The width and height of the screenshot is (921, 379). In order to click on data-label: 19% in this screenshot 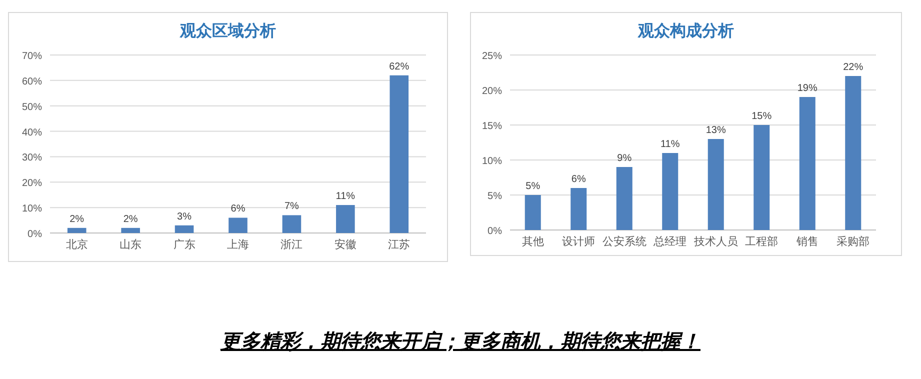, I will do `click(807, 88)`.